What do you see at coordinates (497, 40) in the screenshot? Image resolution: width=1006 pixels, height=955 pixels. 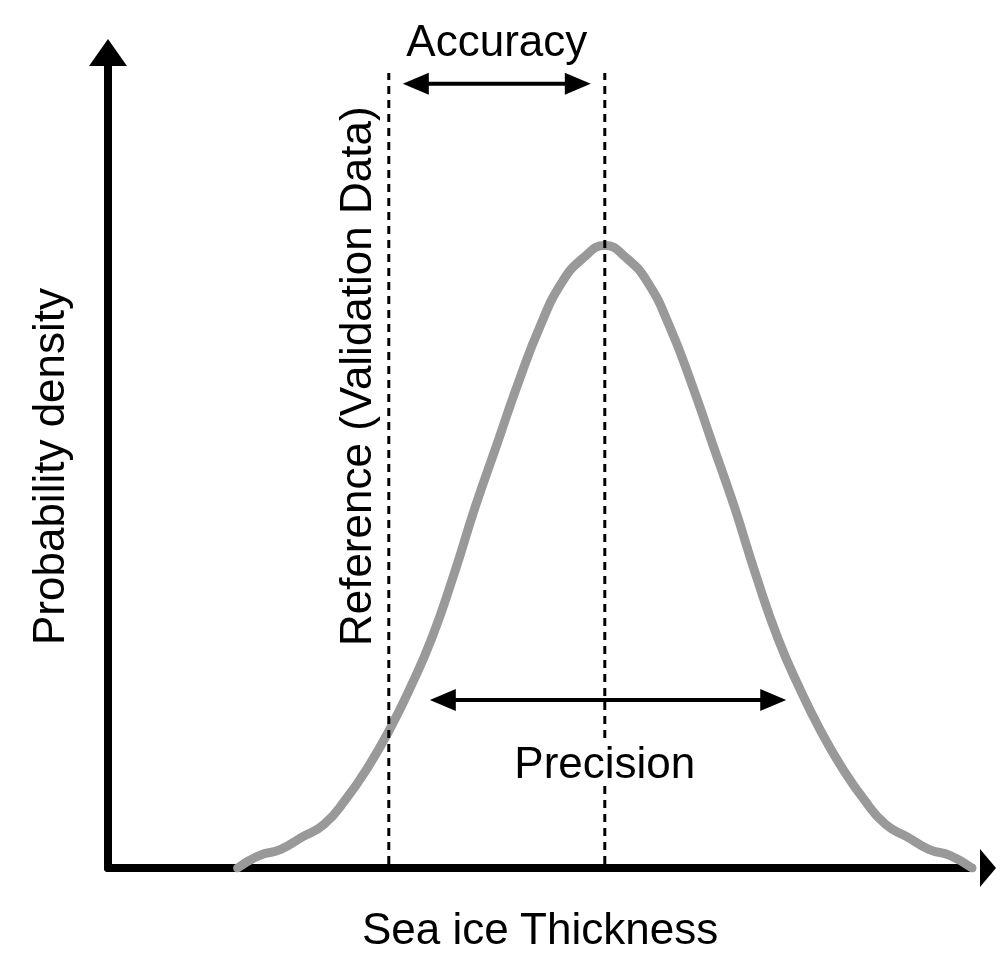 I see `text: Accuracy` at bounding box center [497, 40].